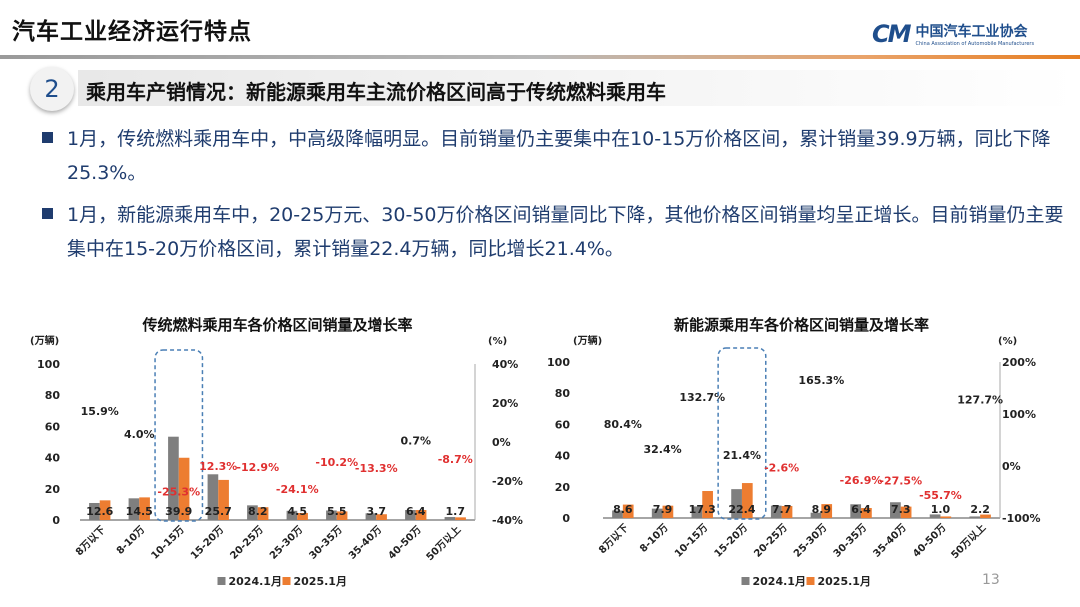 The height and width of the screenshot is (607, 1080). What do you see at coordinates (218, 511) in the screenshot?
I see `data-label: 25.7` at bounding box center [218, 511].